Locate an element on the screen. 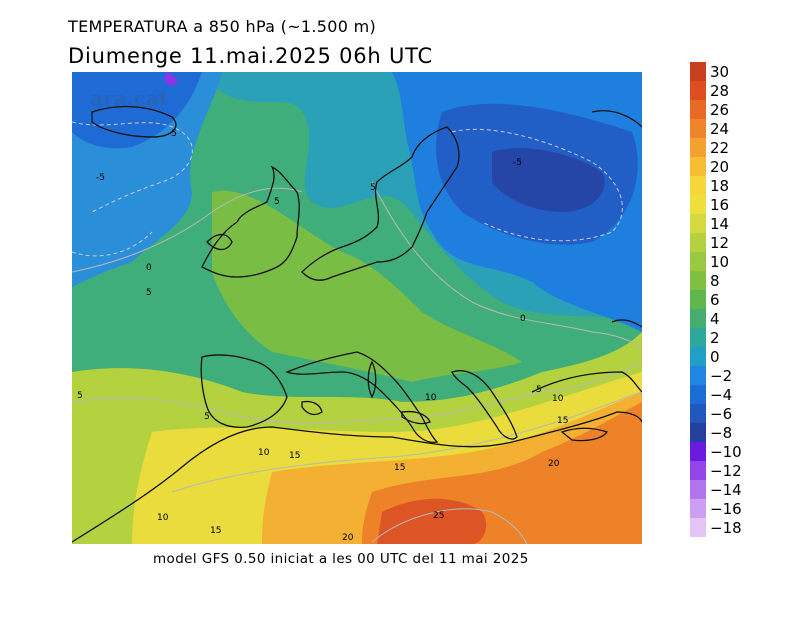  legend-label: 2 is located at coordinates (715, 338).